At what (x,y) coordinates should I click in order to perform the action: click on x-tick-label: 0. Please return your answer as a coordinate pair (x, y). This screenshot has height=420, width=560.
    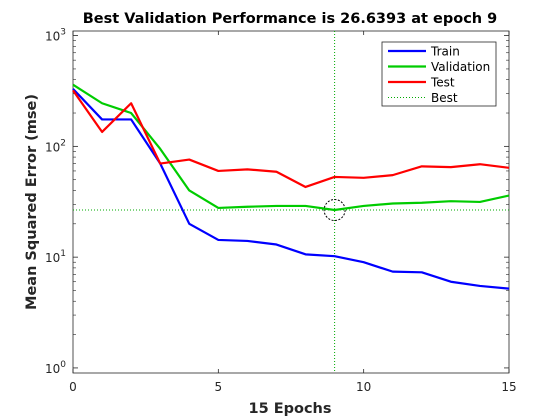
    Looking at the image, I should click on (73, 387).